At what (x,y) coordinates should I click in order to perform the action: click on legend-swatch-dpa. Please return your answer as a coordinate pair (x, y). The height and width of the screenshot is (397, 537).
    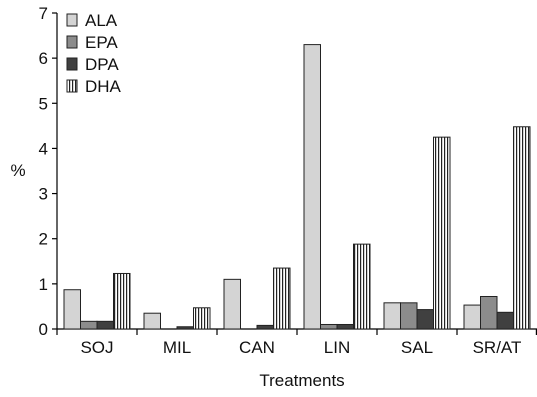
    Looking at the image, I should click on (72, 64).